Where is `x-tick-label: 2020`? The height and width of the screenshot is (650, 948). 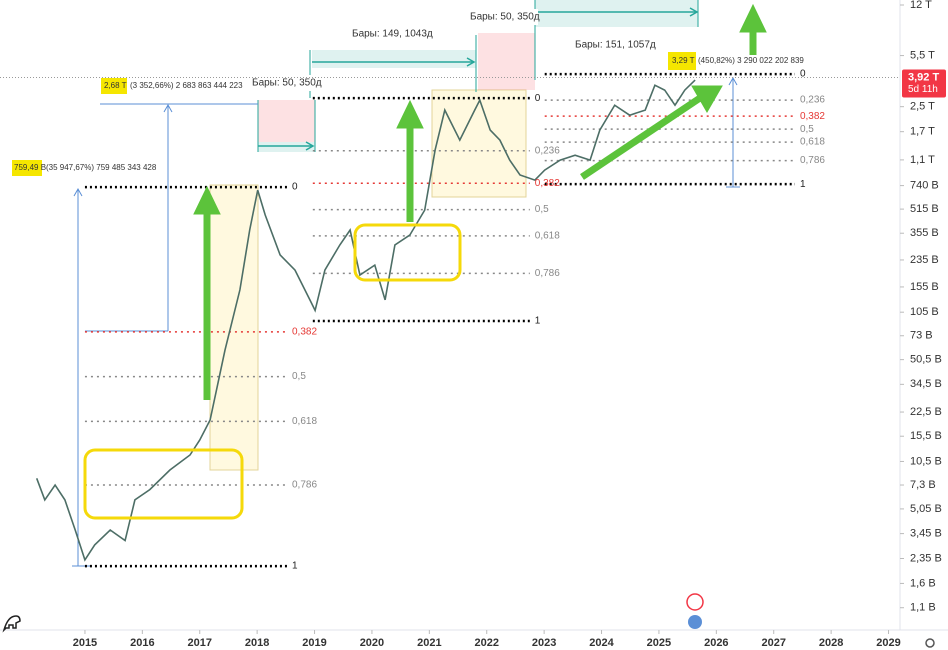 x-tick-label: 2020 is located at coordinates (372, 643).